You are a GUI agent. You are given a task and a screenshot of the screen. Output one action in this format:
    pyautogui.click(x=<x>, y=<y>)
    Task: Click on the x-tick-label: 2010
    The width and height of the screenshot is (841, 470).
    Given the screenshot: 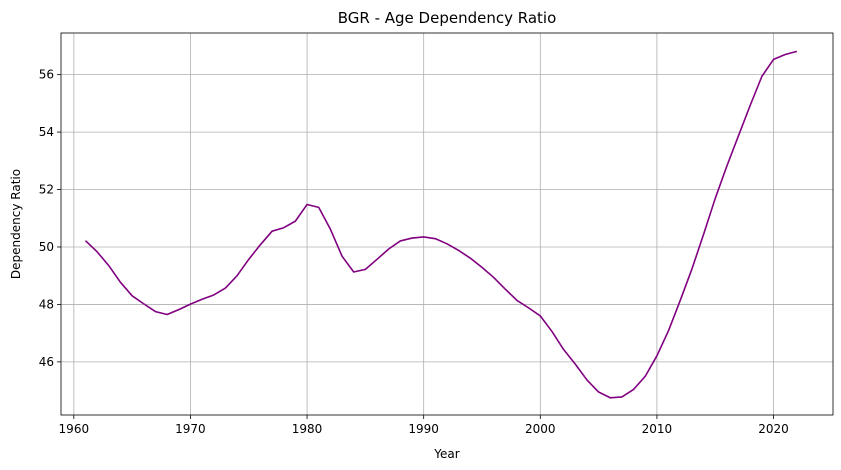 What is the action you would take?
    pyautogui.click(x=657, y=429)
    